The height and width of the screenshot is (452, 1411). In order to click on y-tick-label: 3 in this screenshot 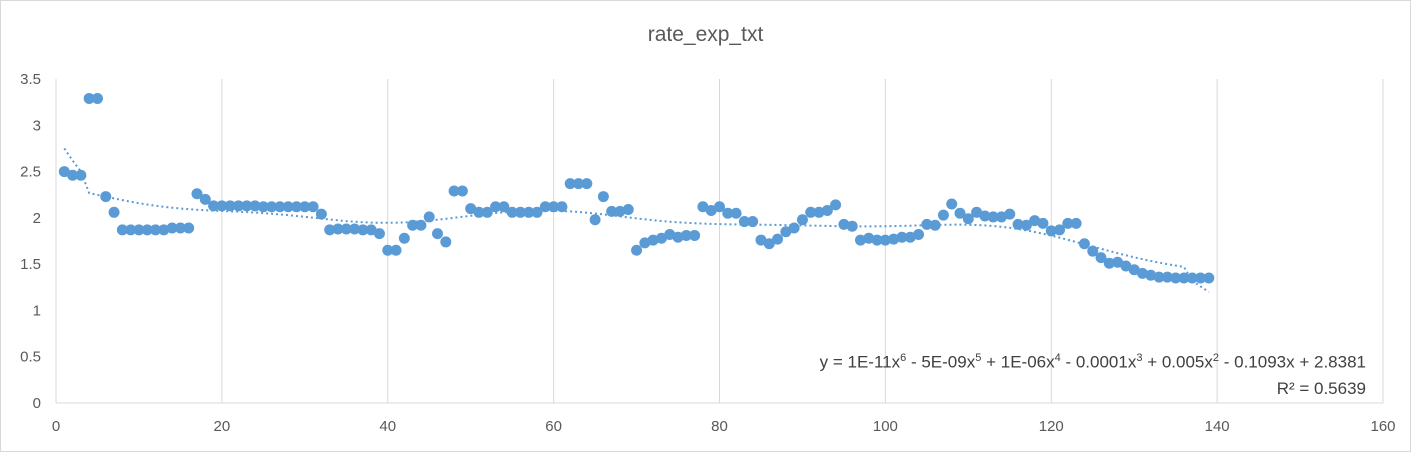, I will do `click(37, 125)`.